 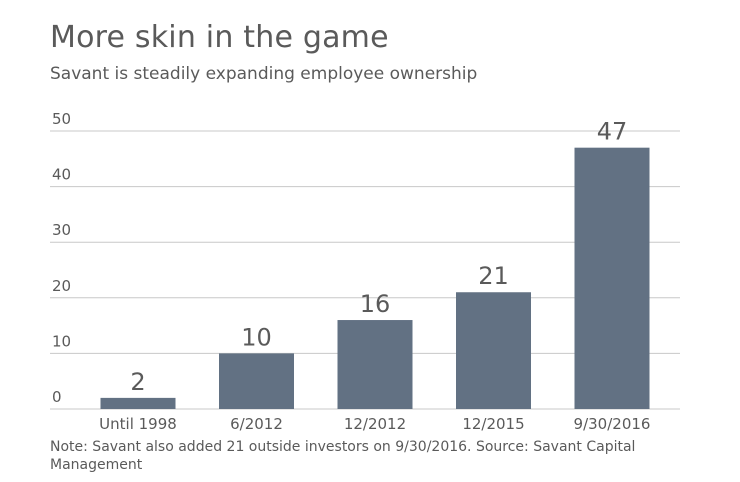 What do you see at coordinates (375, 424) in the screenshot?
I see `x-tick-label: 12/2012` at bounding box center [375, 424].